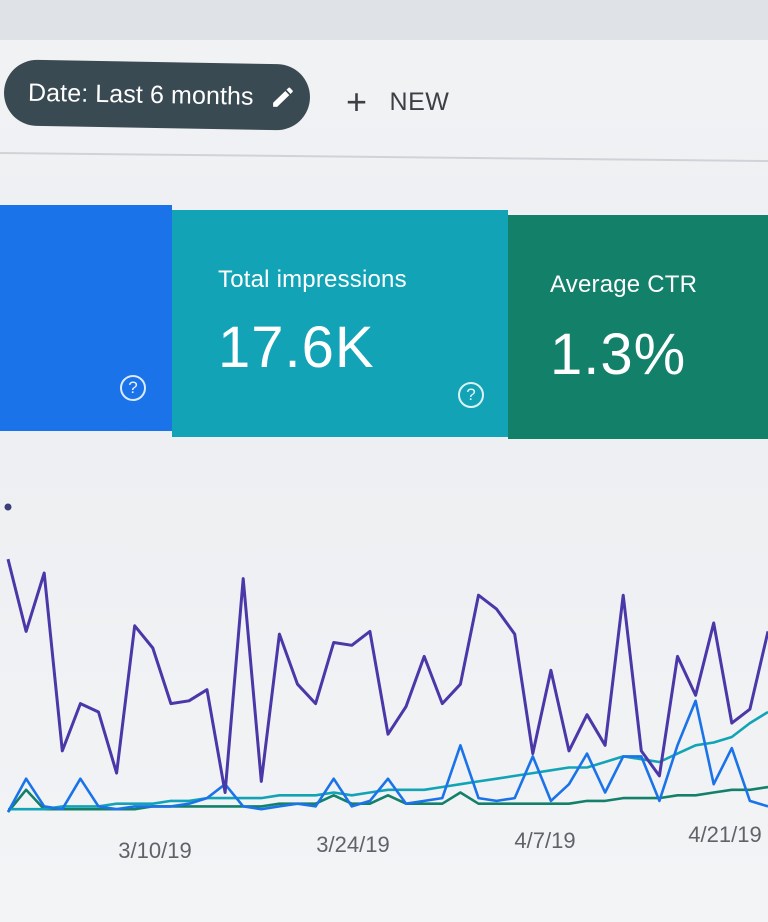 This screenshot has height=922, width=768. Describe the element at coordinates (282, 97) in the screenshot. I see `pencil-icon` at that location.